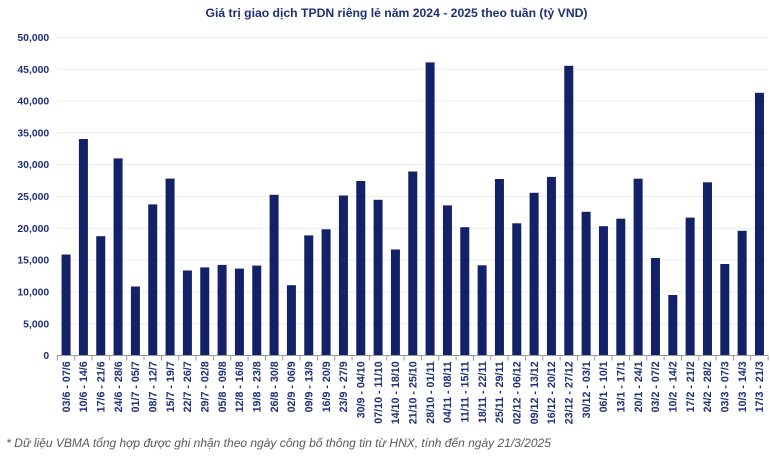 The width and height of the screenshot is (770, 461). I want to click on svg-text: 23/9 - 27/9, so click(344, 386).